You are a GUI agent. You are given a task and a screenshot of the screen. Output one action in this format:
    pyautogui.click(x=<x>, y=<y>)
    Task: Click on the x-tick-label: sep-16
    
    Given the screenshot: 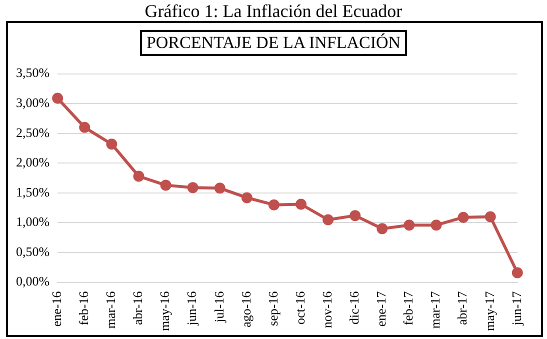 What is the action you would take?
    pyautogui.click(x=272, y=308)
    